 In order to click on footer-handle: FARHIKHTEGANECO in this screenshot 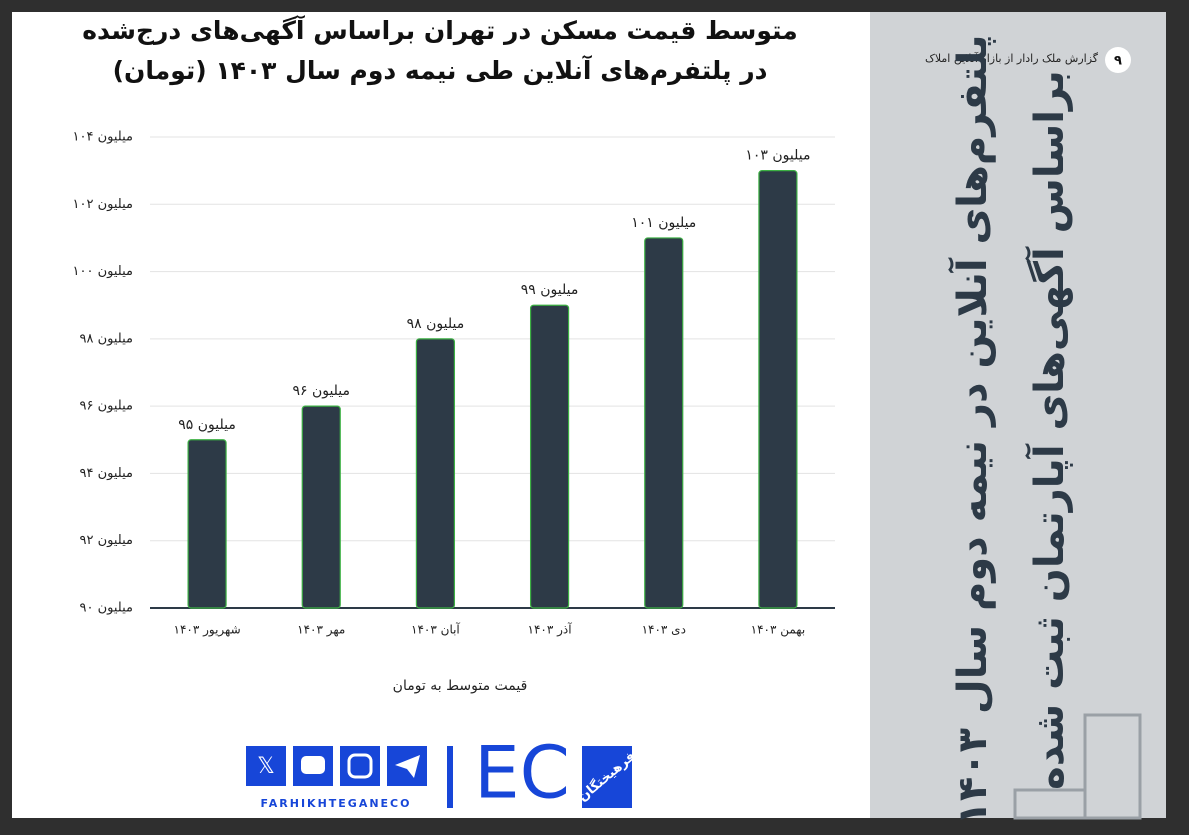, I will do `click(336, 803)`.